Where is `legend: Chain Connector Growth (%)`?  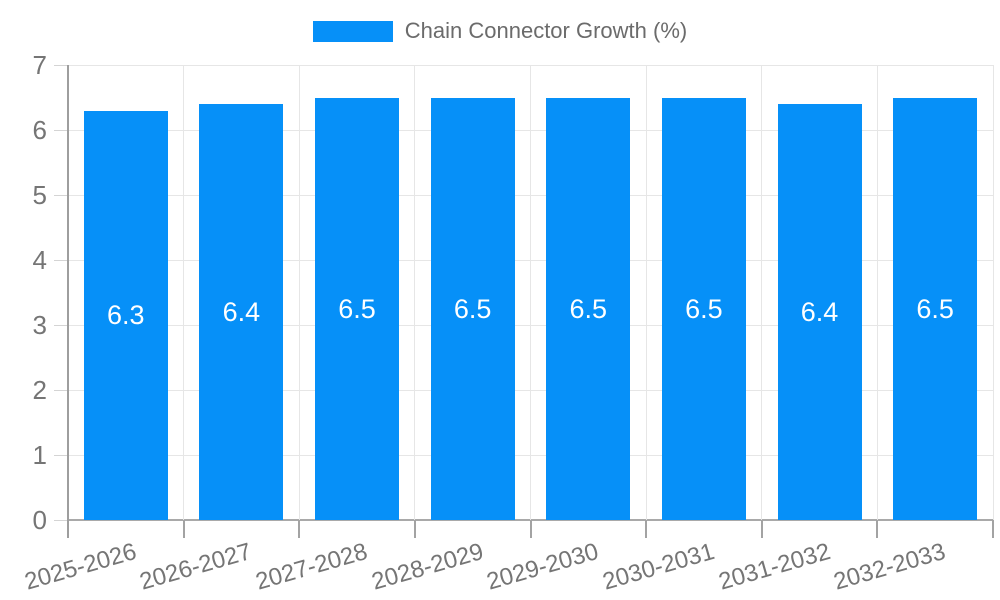 legend: Chain Connector Growth (%) is located at coordinates (500, 31).